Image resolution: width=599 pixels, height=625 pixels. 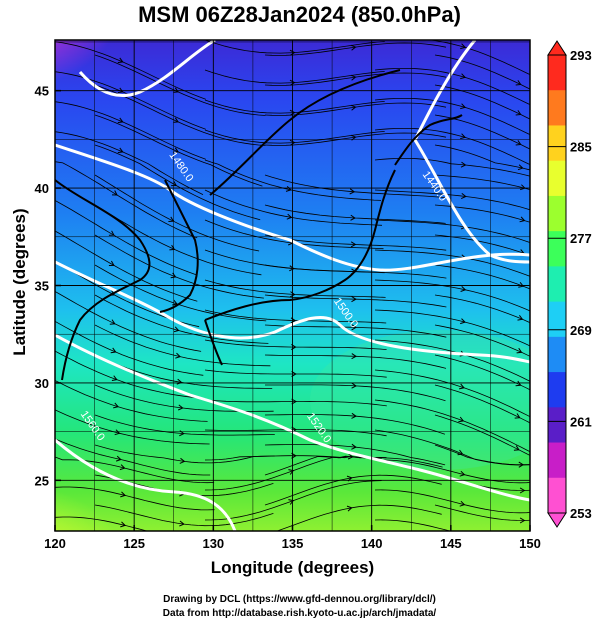 I want to click on y-axis-label: Latitude (degrees), so click(x=19, y=282).